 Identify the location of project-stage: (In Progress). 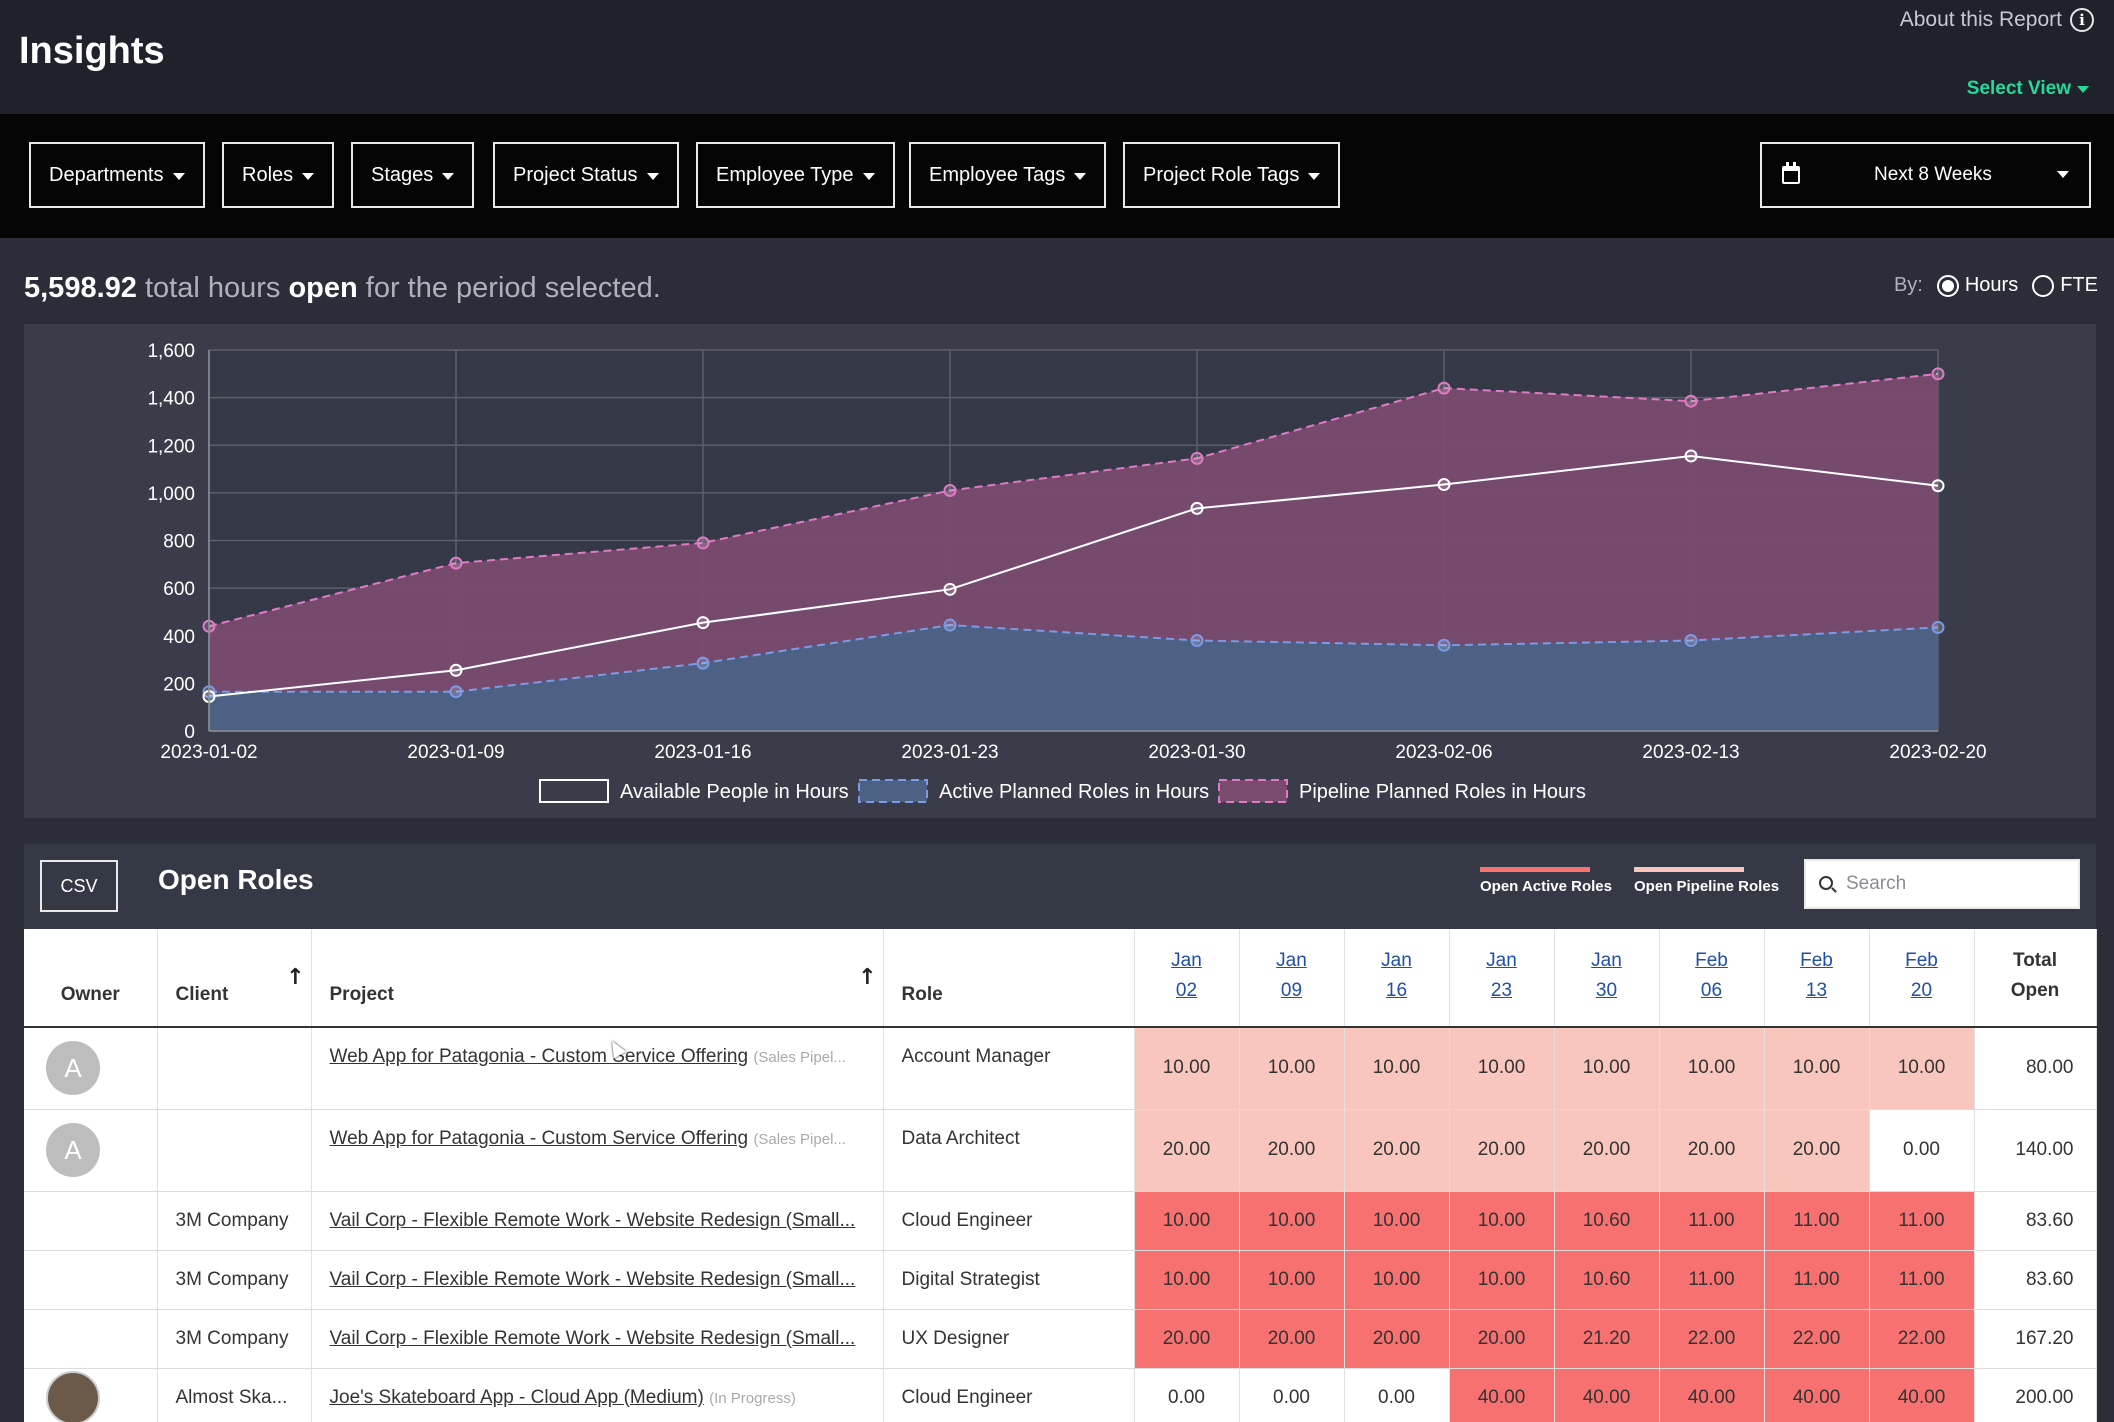
(752, 1398).